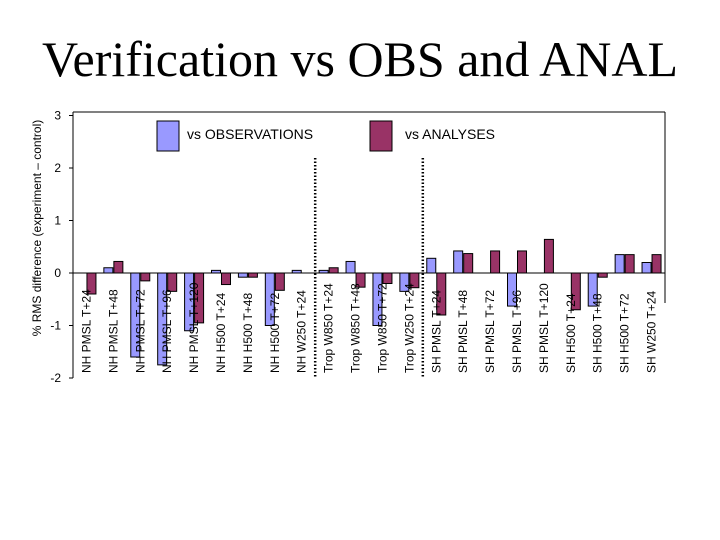 The width and height of the screenshot is (720, 540). Describe the element at coordinates (113, 331) in the screenshot. I see `x-tick-label: NH PMSL T+48` at that location.